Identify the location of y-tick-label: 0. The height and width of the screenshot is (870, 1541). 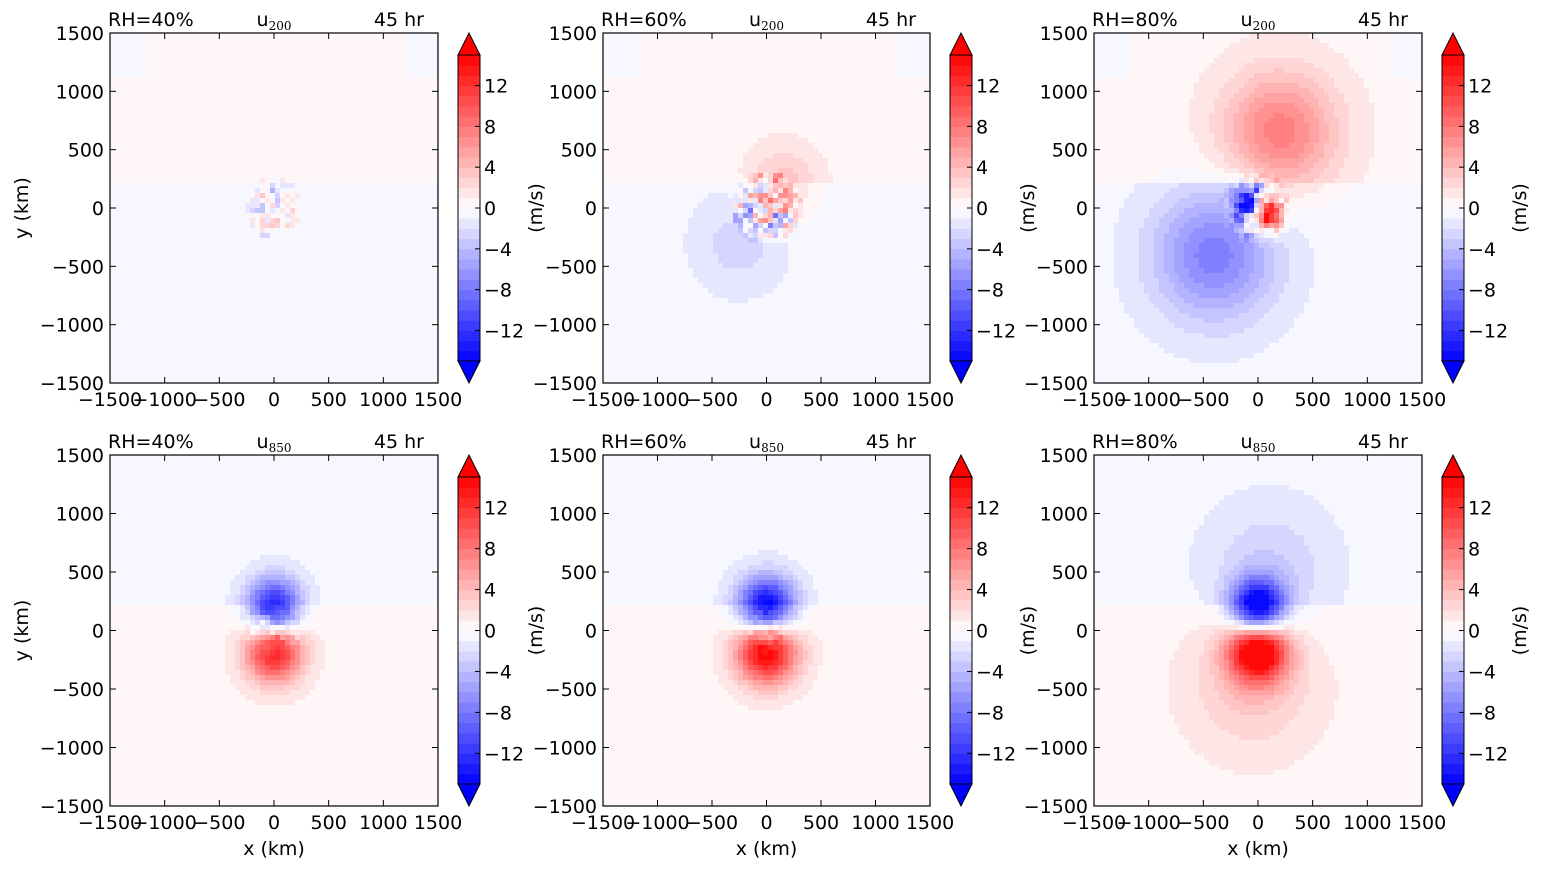
(1082, 209).